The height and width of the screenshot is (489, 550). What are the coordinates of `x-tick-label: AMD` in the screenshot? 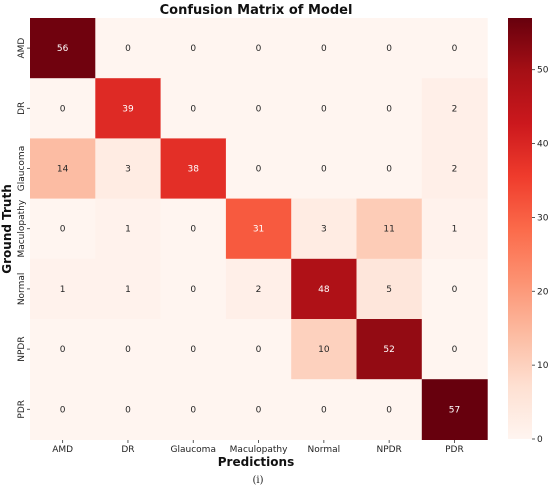 It's located at (62, 450).